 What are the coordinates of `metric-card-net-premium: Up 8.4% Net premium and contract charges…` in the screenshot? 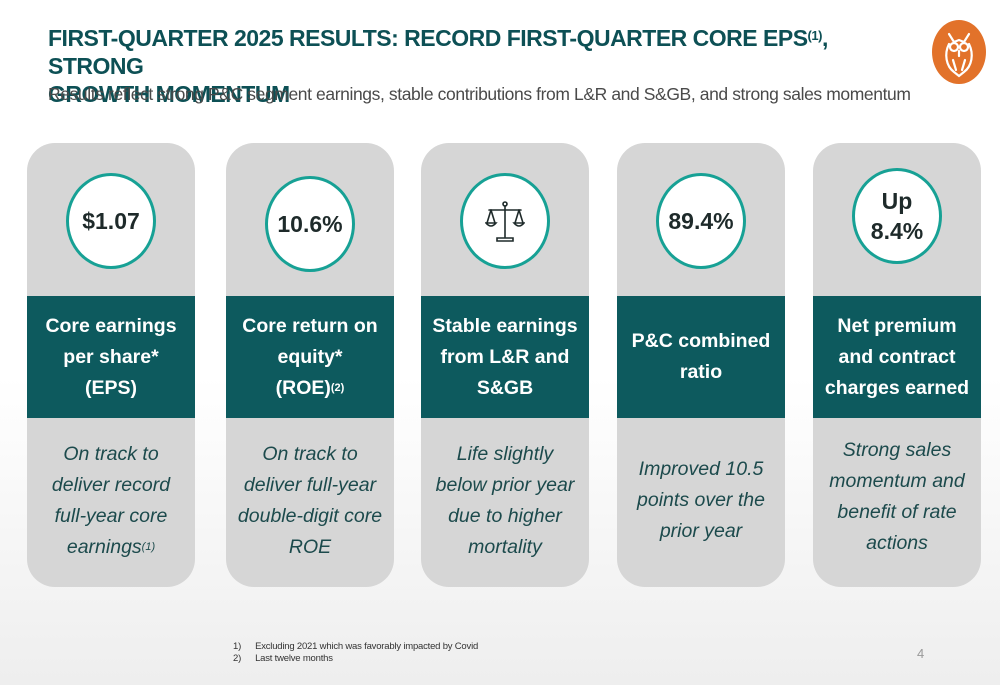 It's located at (897, 365).